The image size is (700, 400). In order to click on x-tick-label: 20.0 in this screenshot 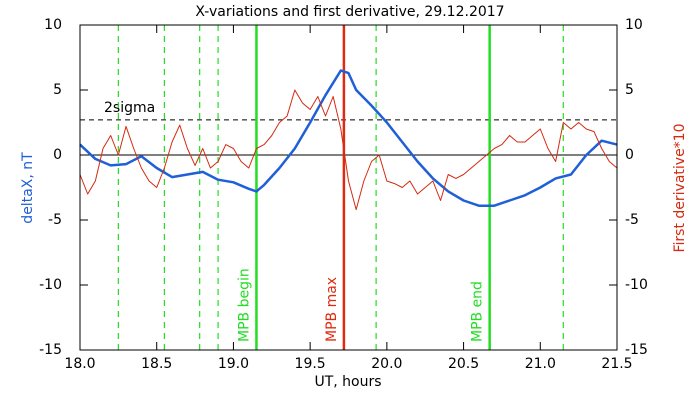, I will do `click(386, 364)`.